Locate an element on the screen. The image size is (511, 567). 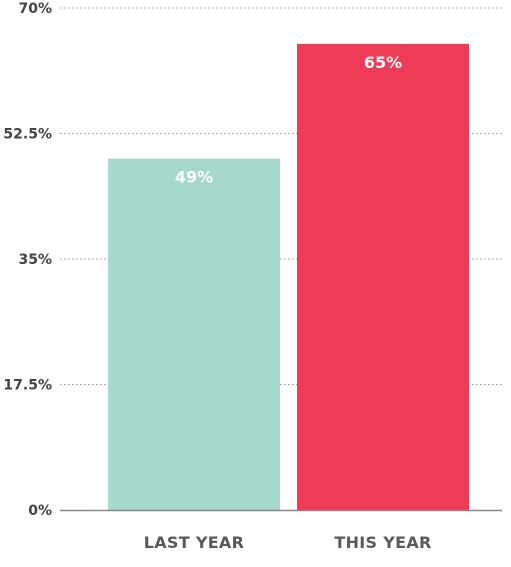
y-axis-tick-labels: 0% 17.5% 35% 52.5% 70% is located at coordinates (27, 260).